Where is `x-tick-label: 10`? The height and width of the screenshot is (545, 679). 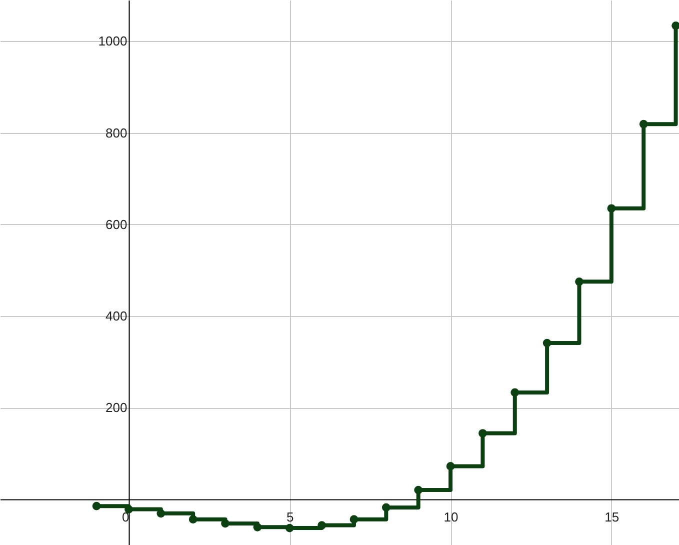 x-tick-label: 10 is located at coordinates (451, 517).